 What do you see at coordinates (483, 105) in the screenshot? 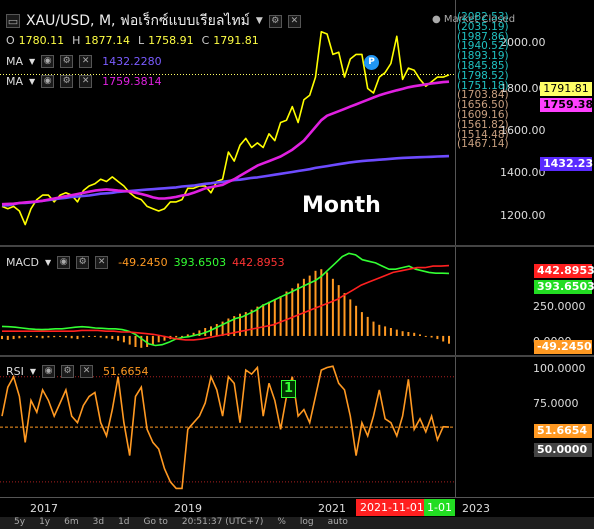
I see `fib-level-label: (1656.50)` at bounding box center [483, 105].